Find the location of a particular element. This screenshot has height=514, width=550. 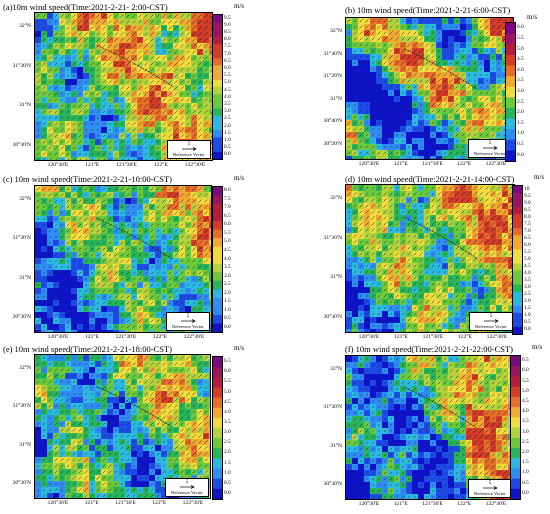

colorbar-tick-label: 7.0 is located at coordinates (527, 230).